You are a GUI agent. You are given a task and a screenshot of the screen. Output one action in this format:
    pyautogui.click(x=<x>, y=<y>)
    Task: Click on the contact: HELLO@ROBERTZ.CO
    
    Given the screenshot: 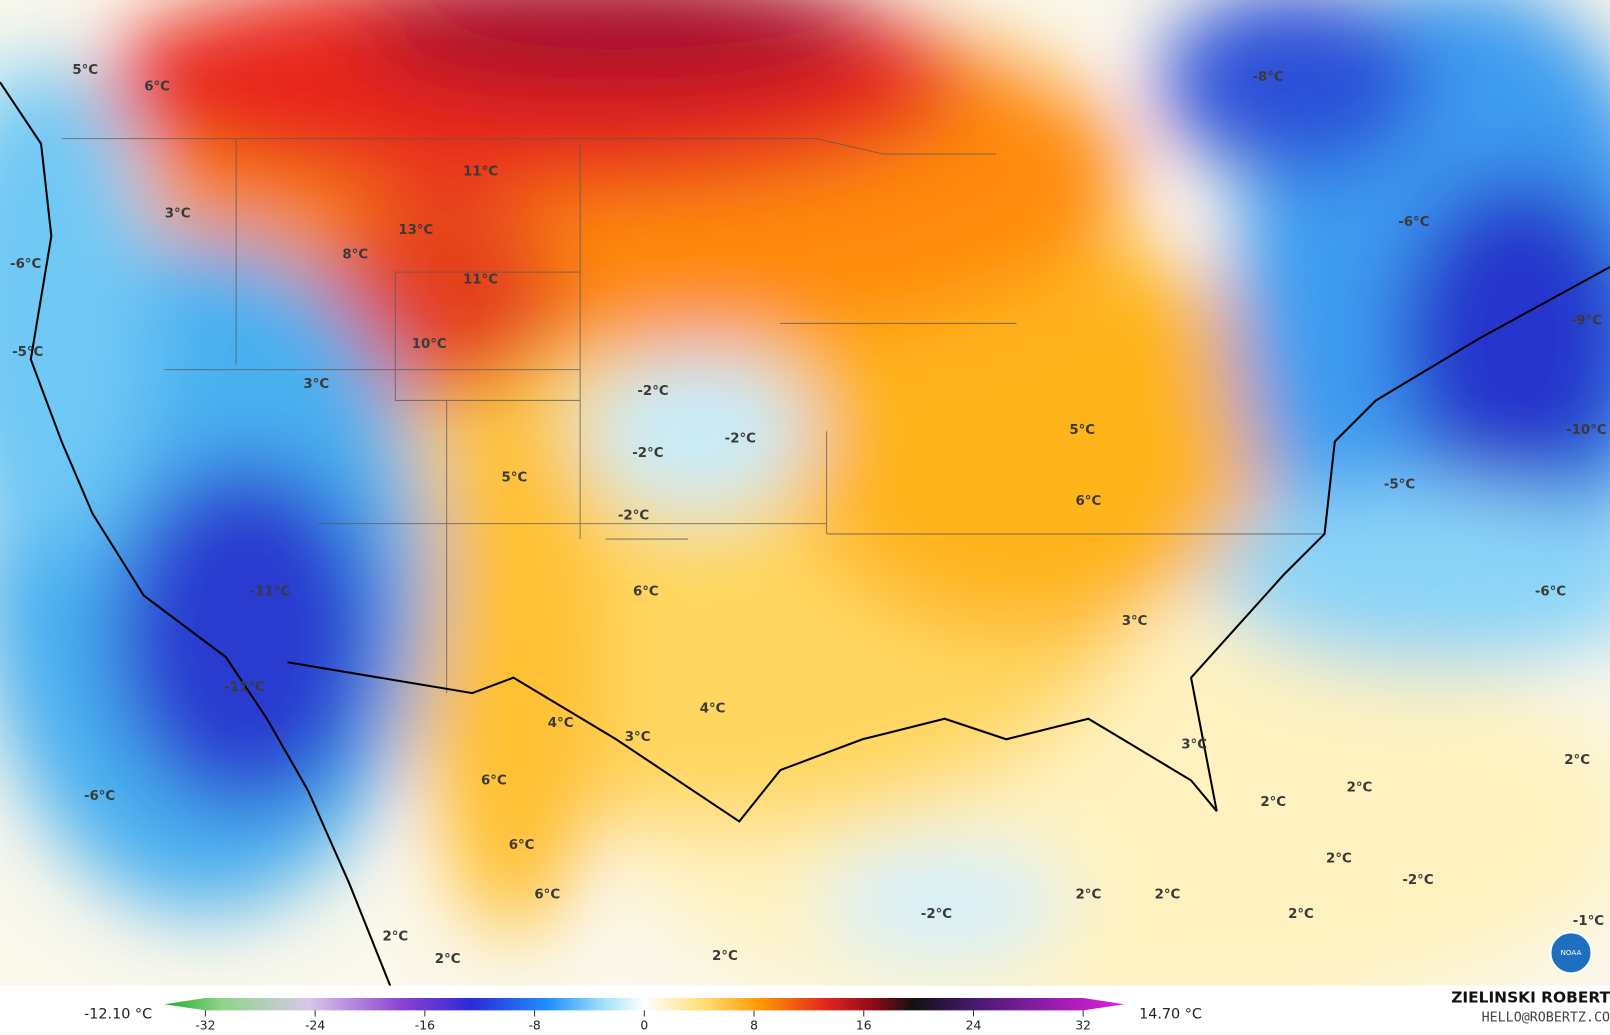 What is the action you would take?
    pyautogui.click(x=1546, y=1018)
    